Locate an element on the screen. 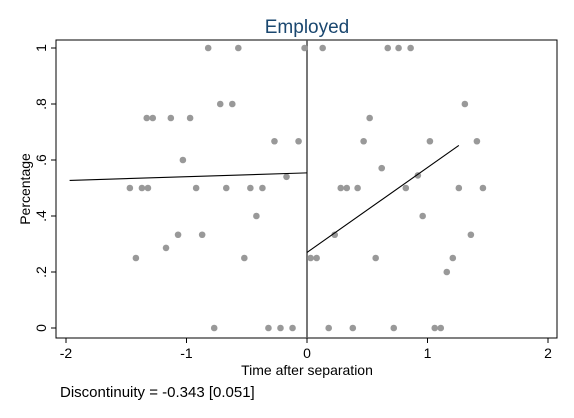 This screenshot has width=574, height=418. chart-title: Employed is located at coordinates (307, 27).